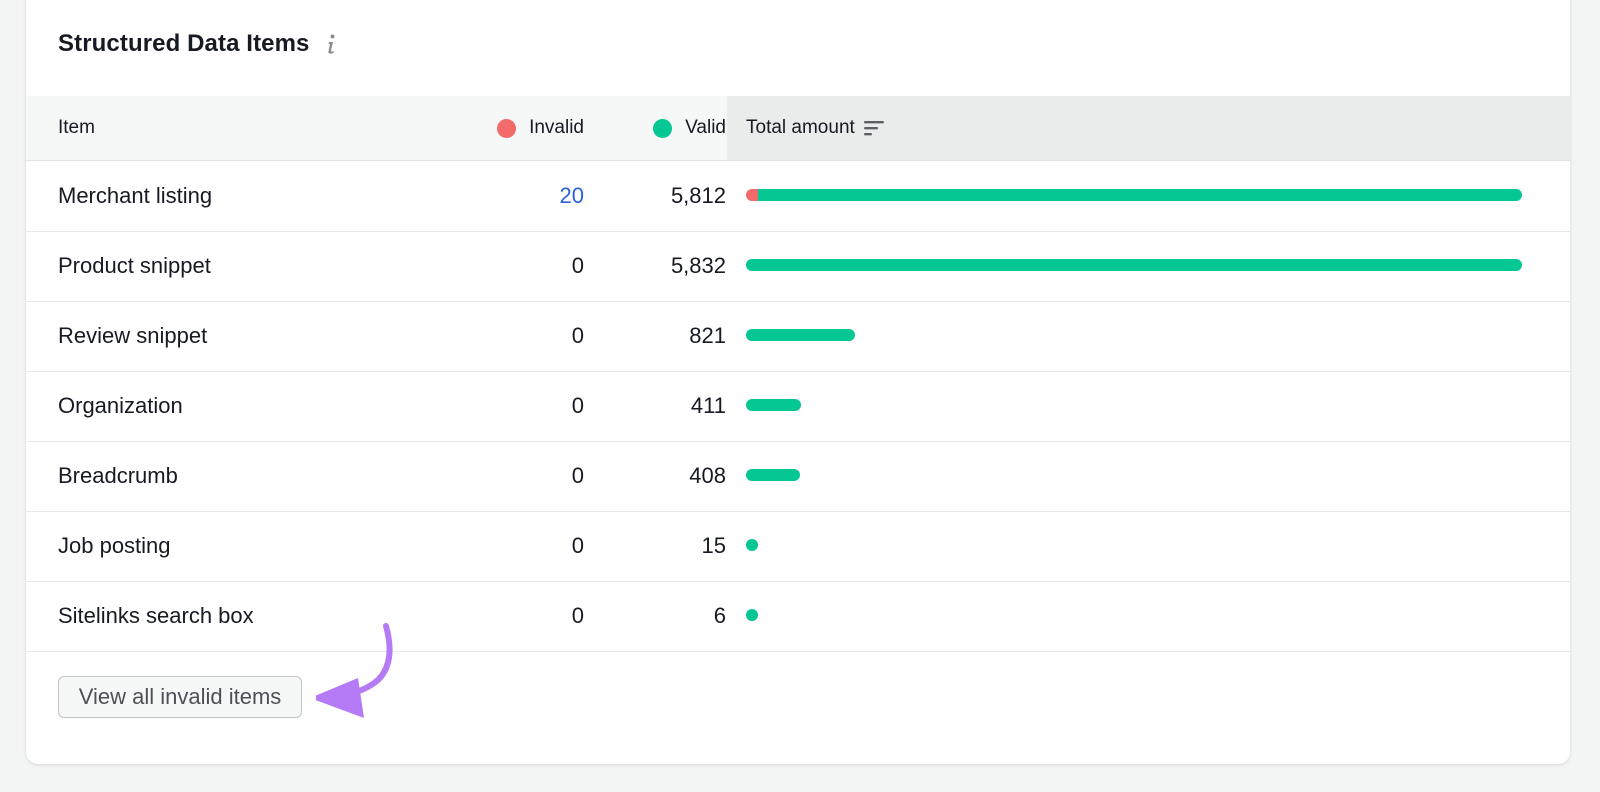  I want to click on table-row: Job posting 0 15, so click(798, 546).